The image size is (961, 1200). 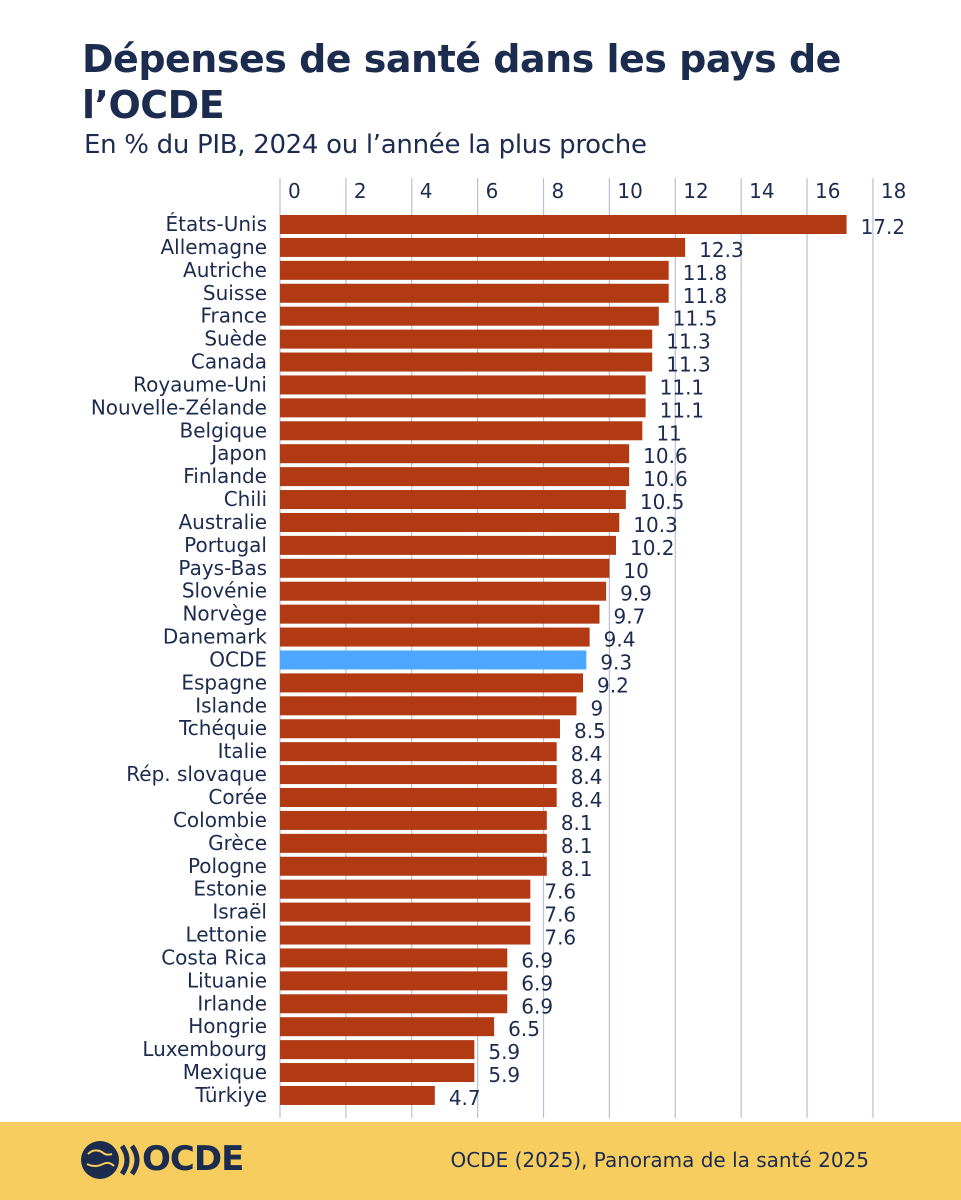 I want to click on value-label: 9.9, so click(x=636, y=594).